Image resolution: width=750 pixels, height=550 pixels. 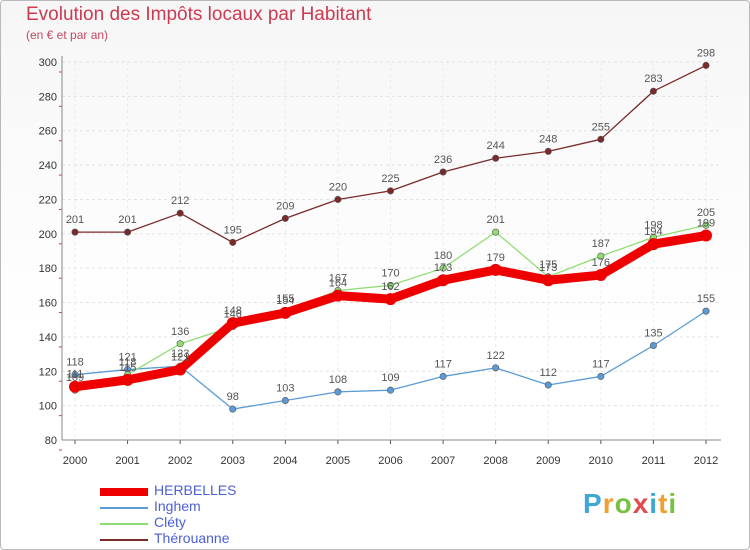 I want to click on data-point-herbelles-2011, so click(x=653, y=244).